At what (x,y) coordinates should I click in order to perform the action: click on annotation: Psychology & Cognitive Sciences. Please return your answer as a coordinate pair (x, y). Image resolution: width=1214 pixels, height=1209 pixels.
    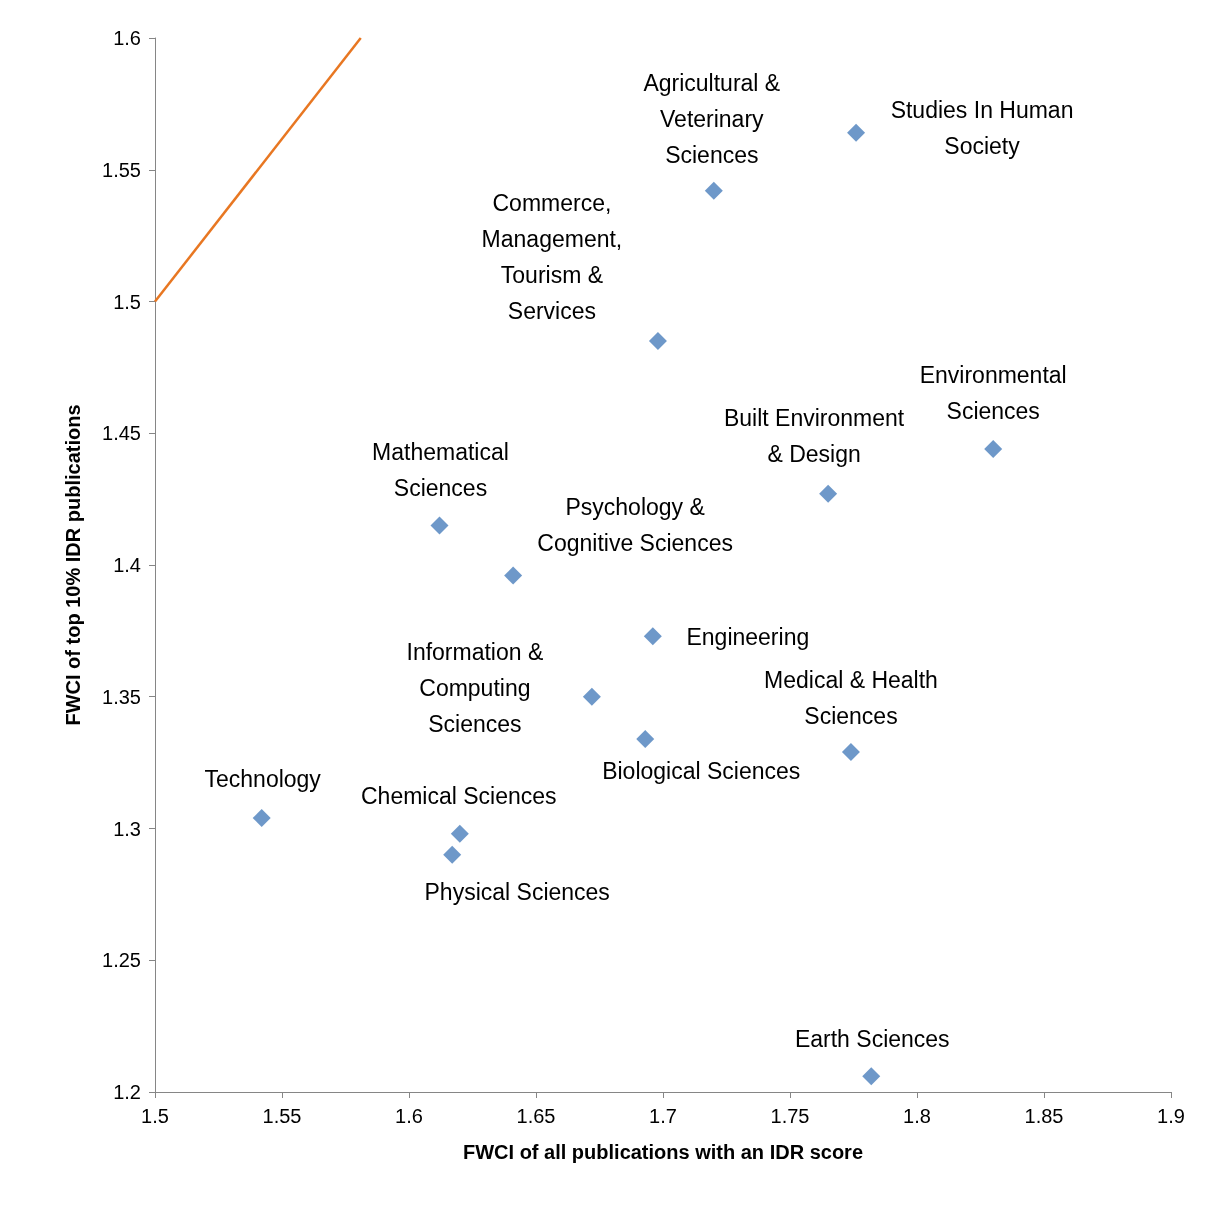
    Looking at the image, I should click on (635, 524).